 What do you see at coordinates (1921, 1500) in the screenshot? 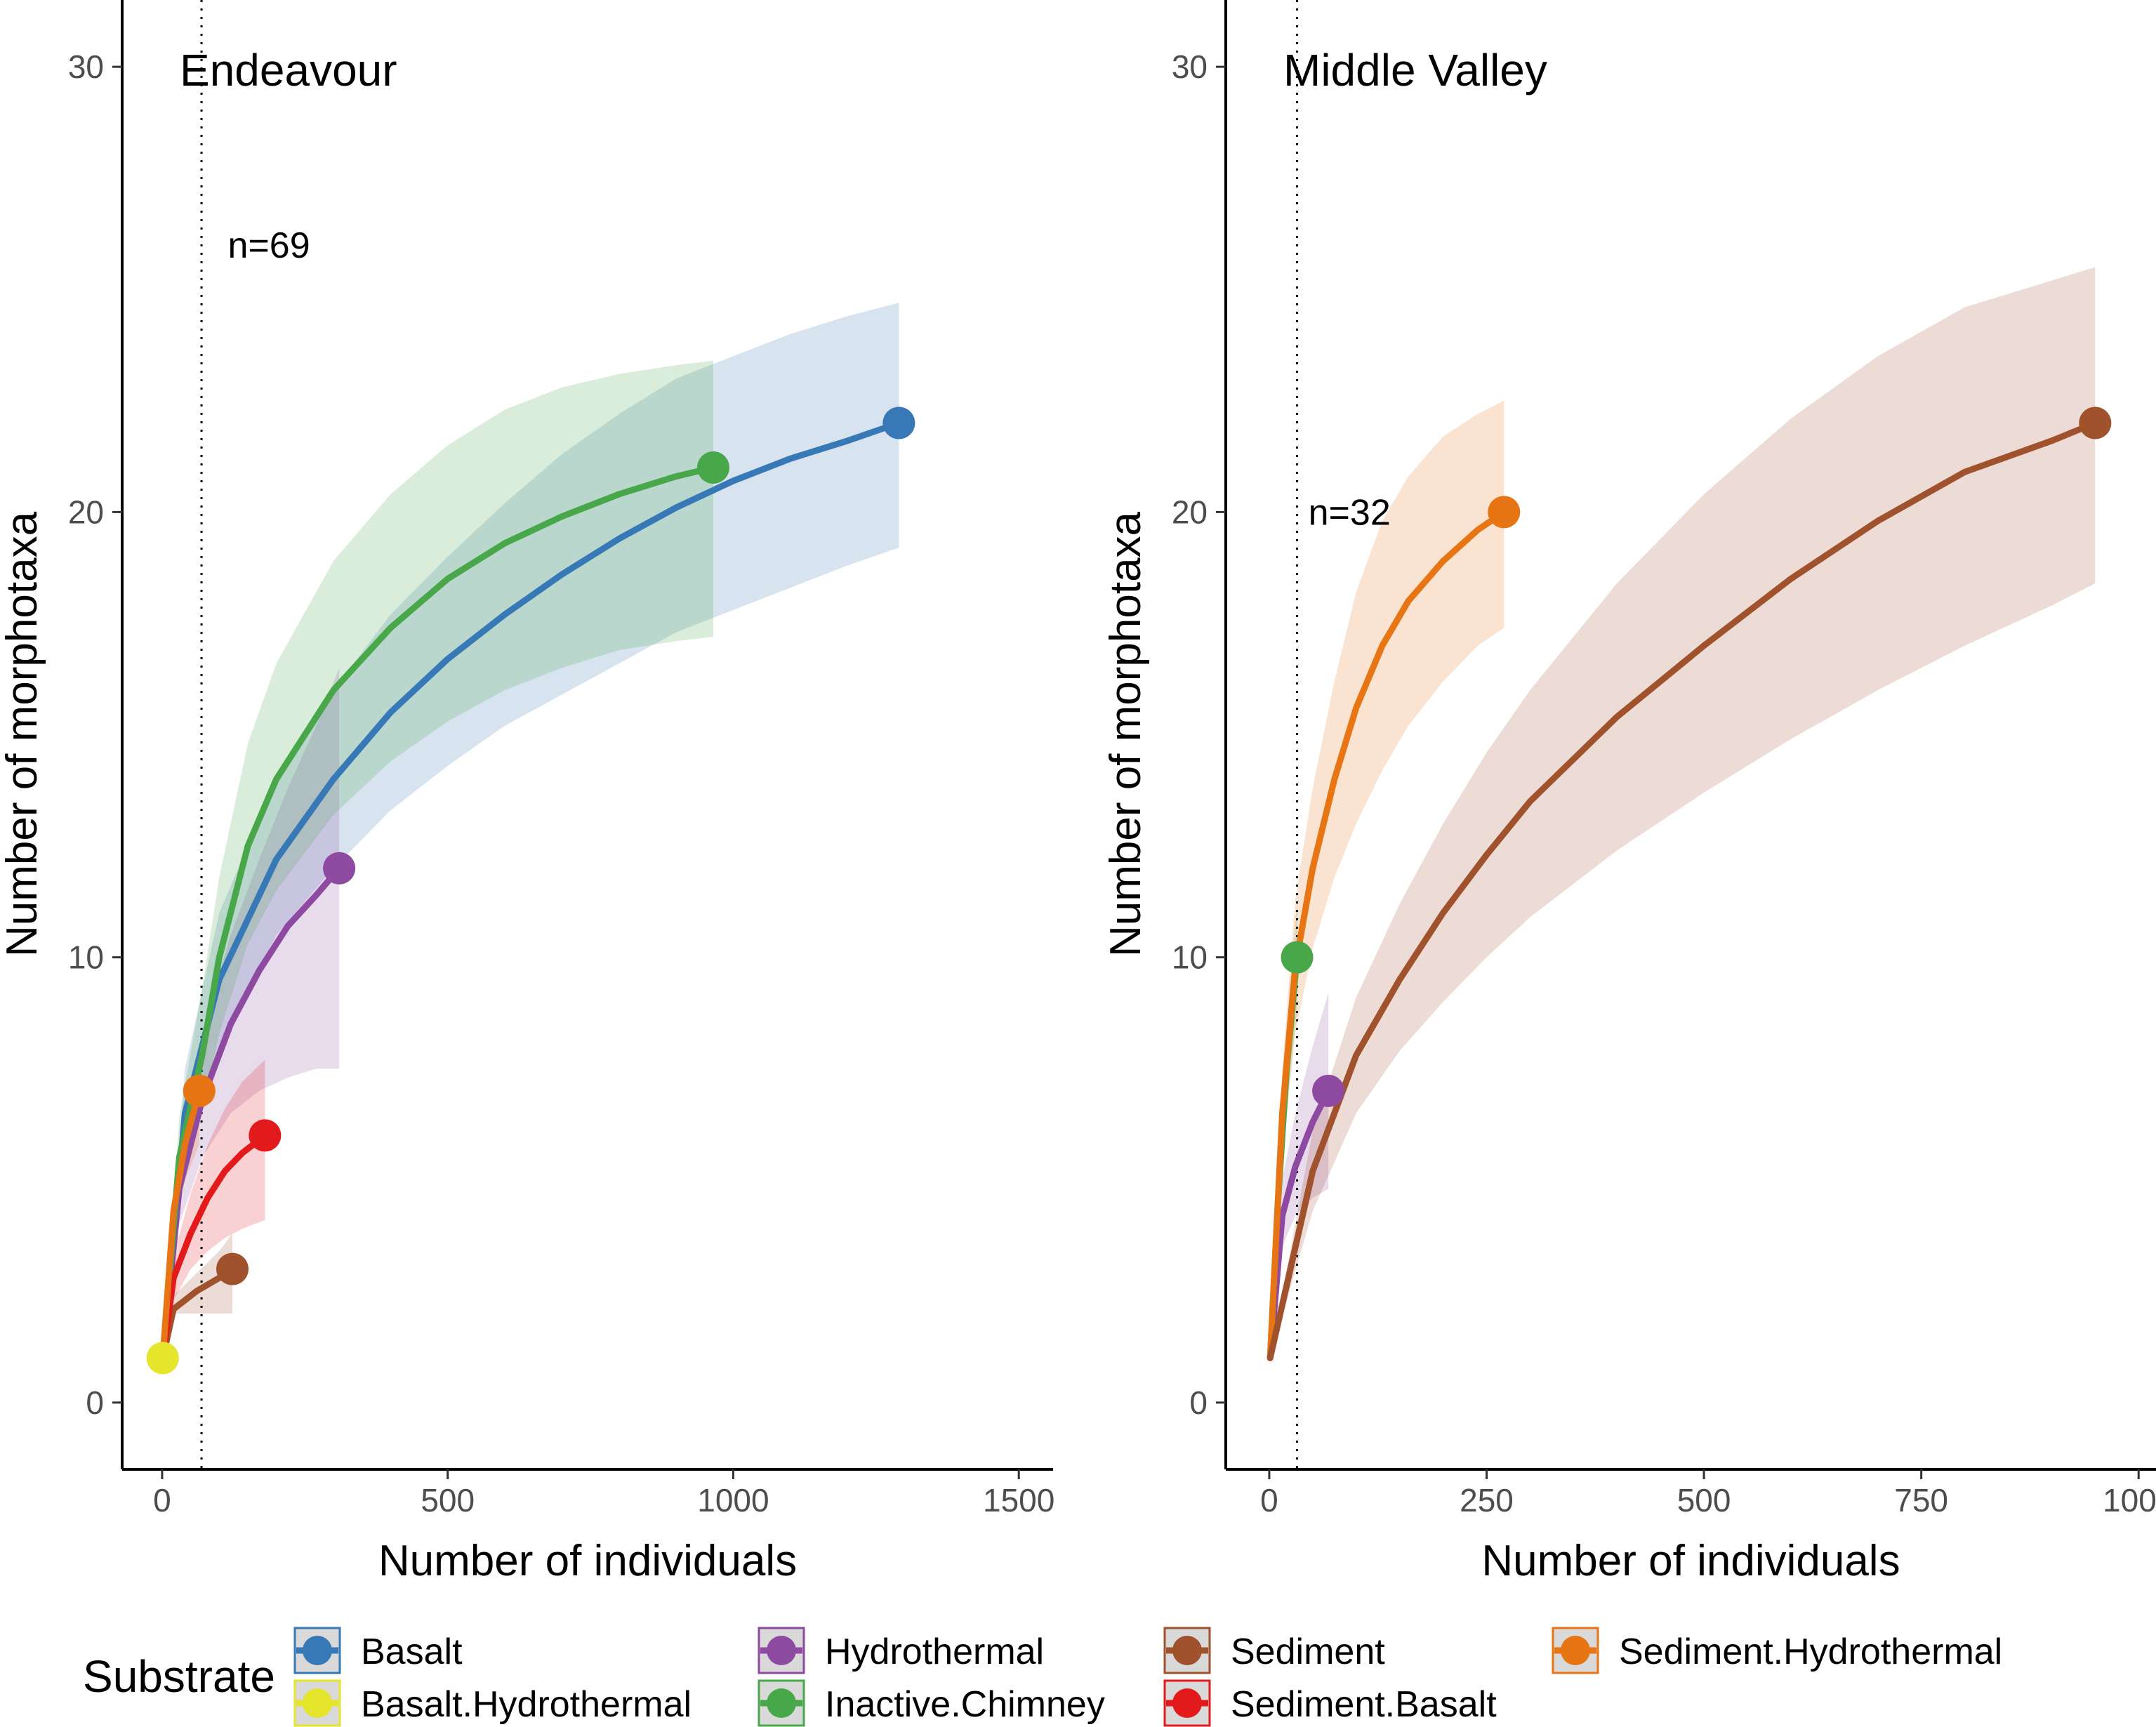
I see `x-tick-label: 750` at bounding box center [1921, 1500].